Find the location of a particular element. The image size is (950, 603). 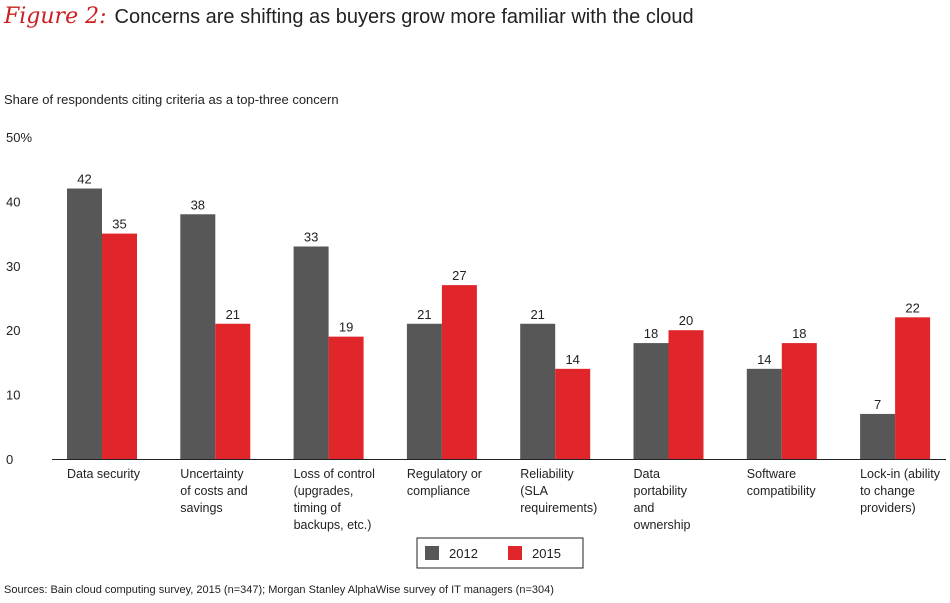

category-label-5: (SLA is located at coordinates (534, 491).